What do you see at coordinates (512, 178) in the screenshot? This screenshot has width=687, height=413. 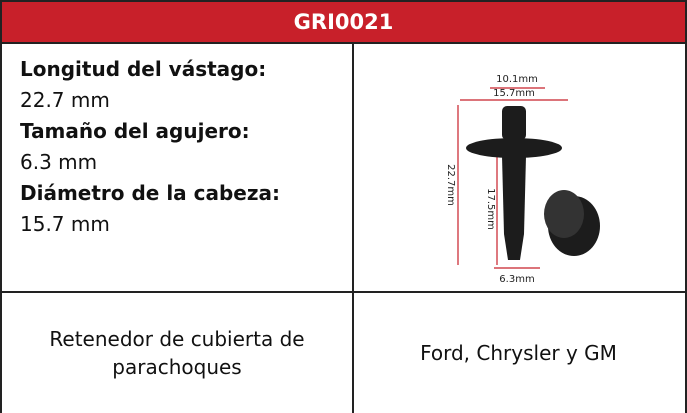 I see `dimension-lines` at bounding box center [512, 178].